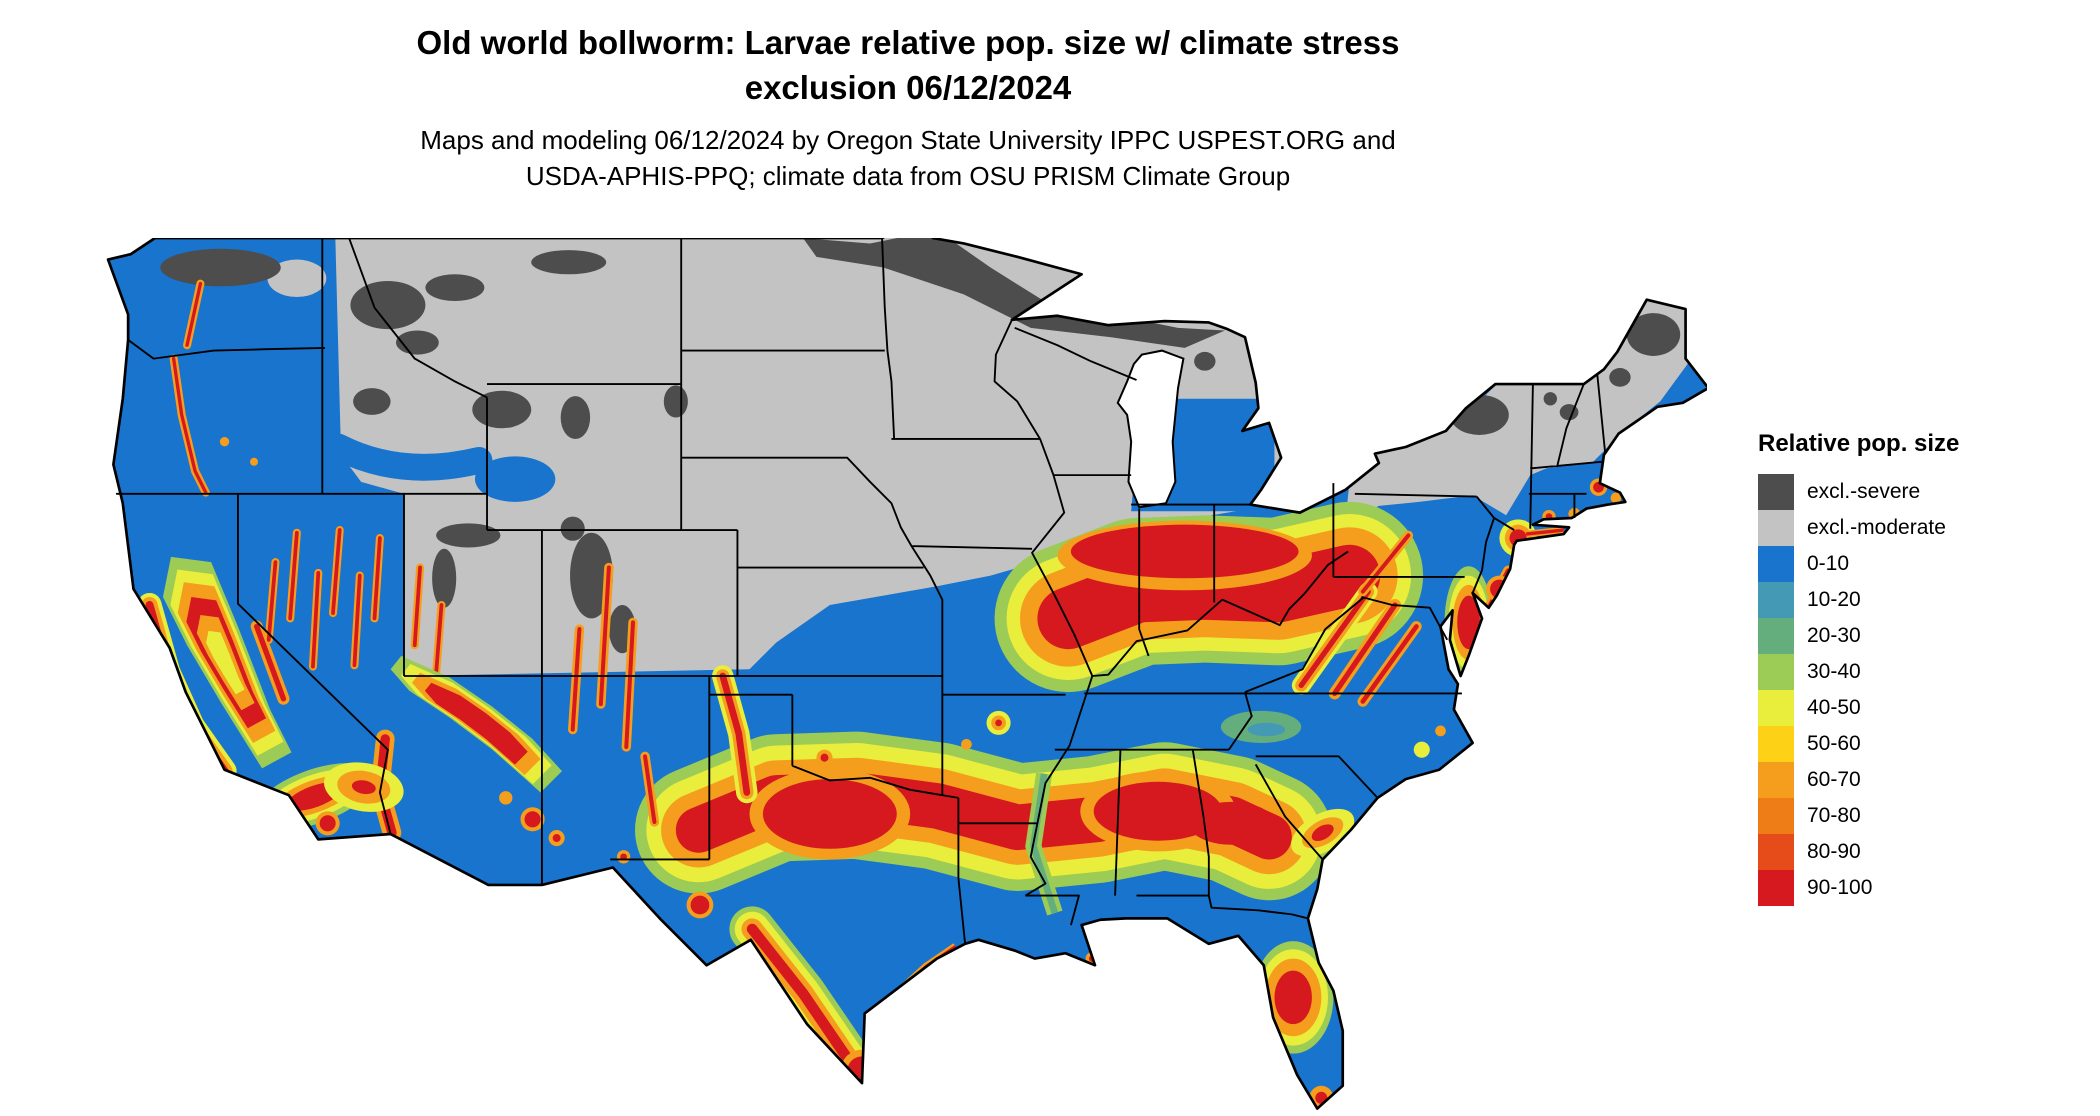  What do you see at coordinates (1923, 744) in the screenshot?
I see `legend-item: 50-60` at bounding box center [1923, 744].